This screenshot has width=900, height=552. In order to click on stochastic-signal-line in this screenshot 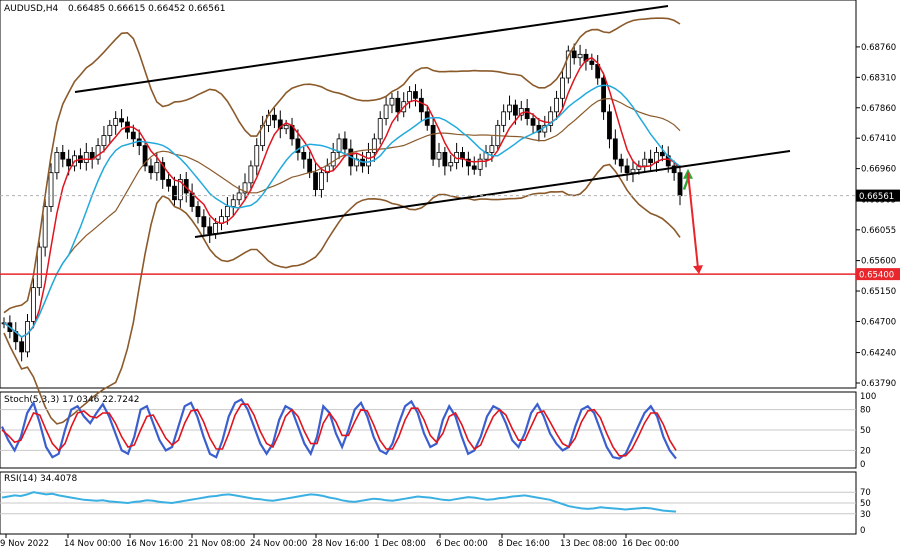, I will do `click(339, 430)`.